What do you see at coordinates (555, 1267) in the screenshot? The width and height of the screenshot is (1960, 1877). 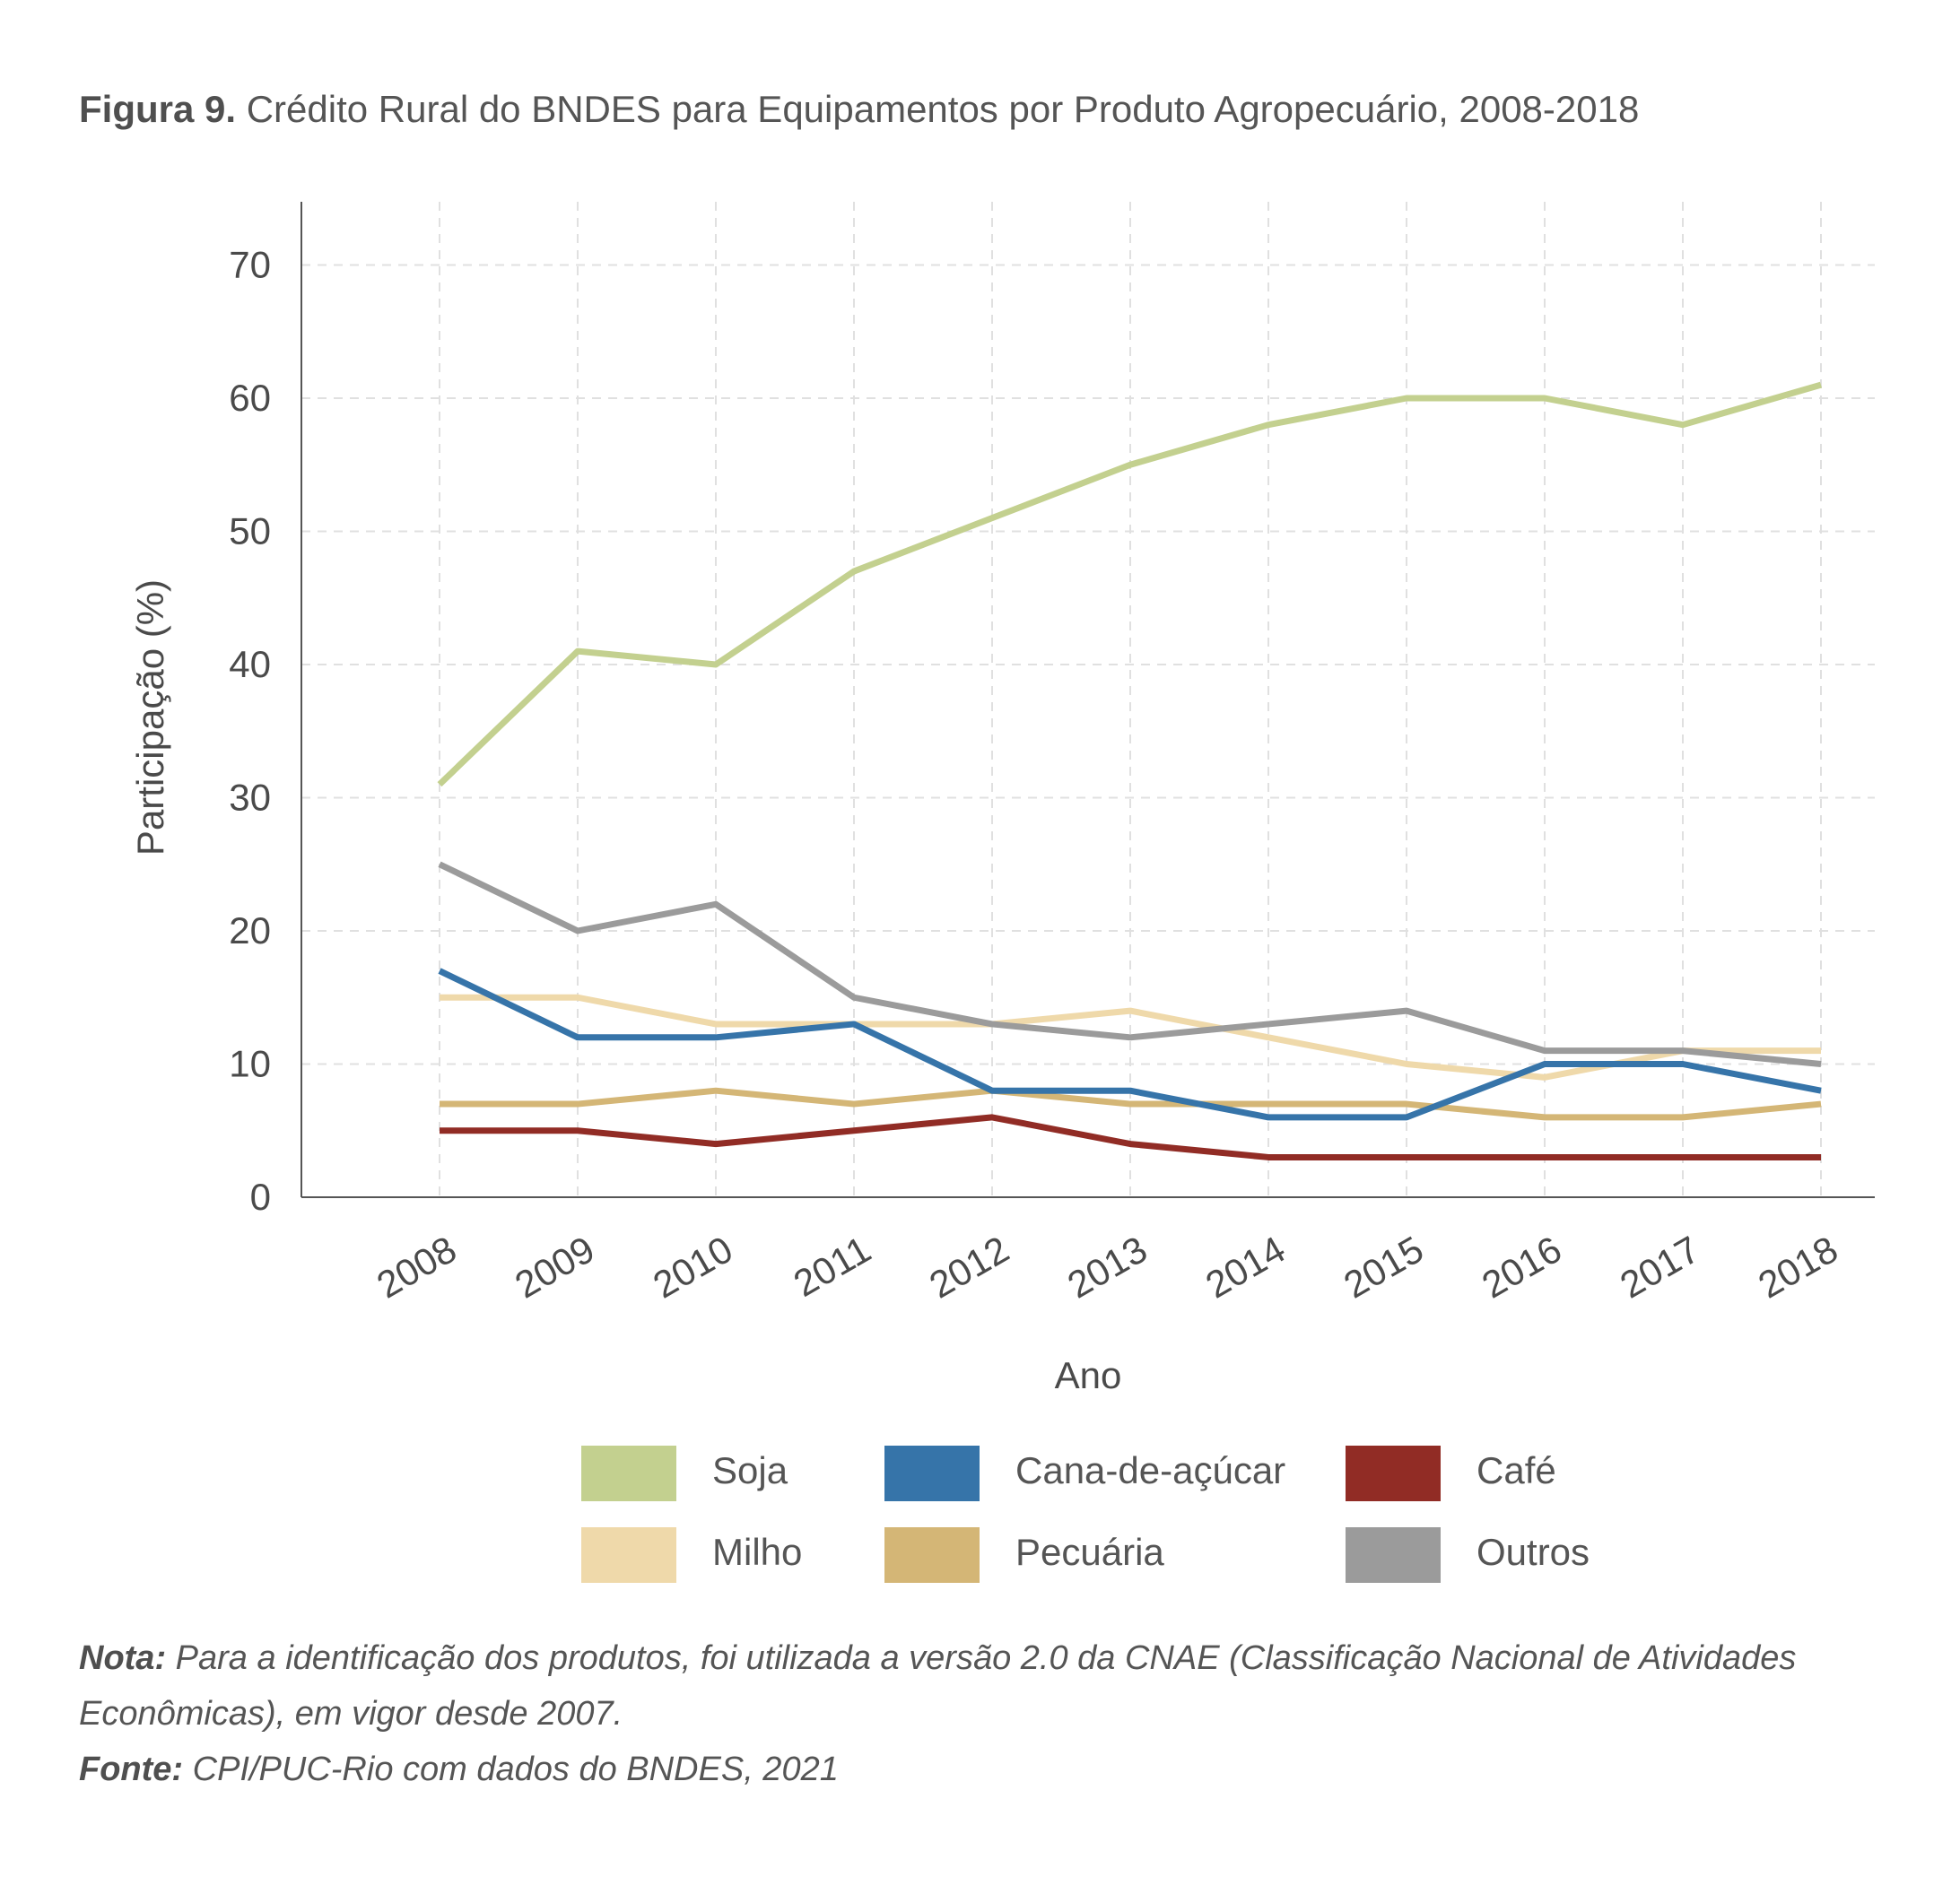 I see `x-tick-label: 2009` at bounding box center [555, 1267].